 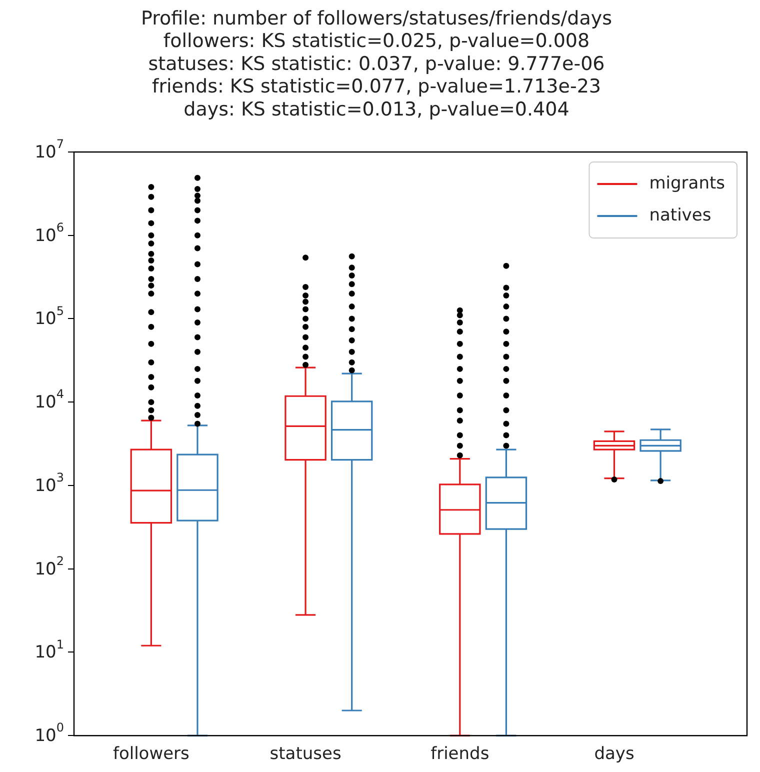 I want to click on legend-label: migrants, so click(x=687, y=183).